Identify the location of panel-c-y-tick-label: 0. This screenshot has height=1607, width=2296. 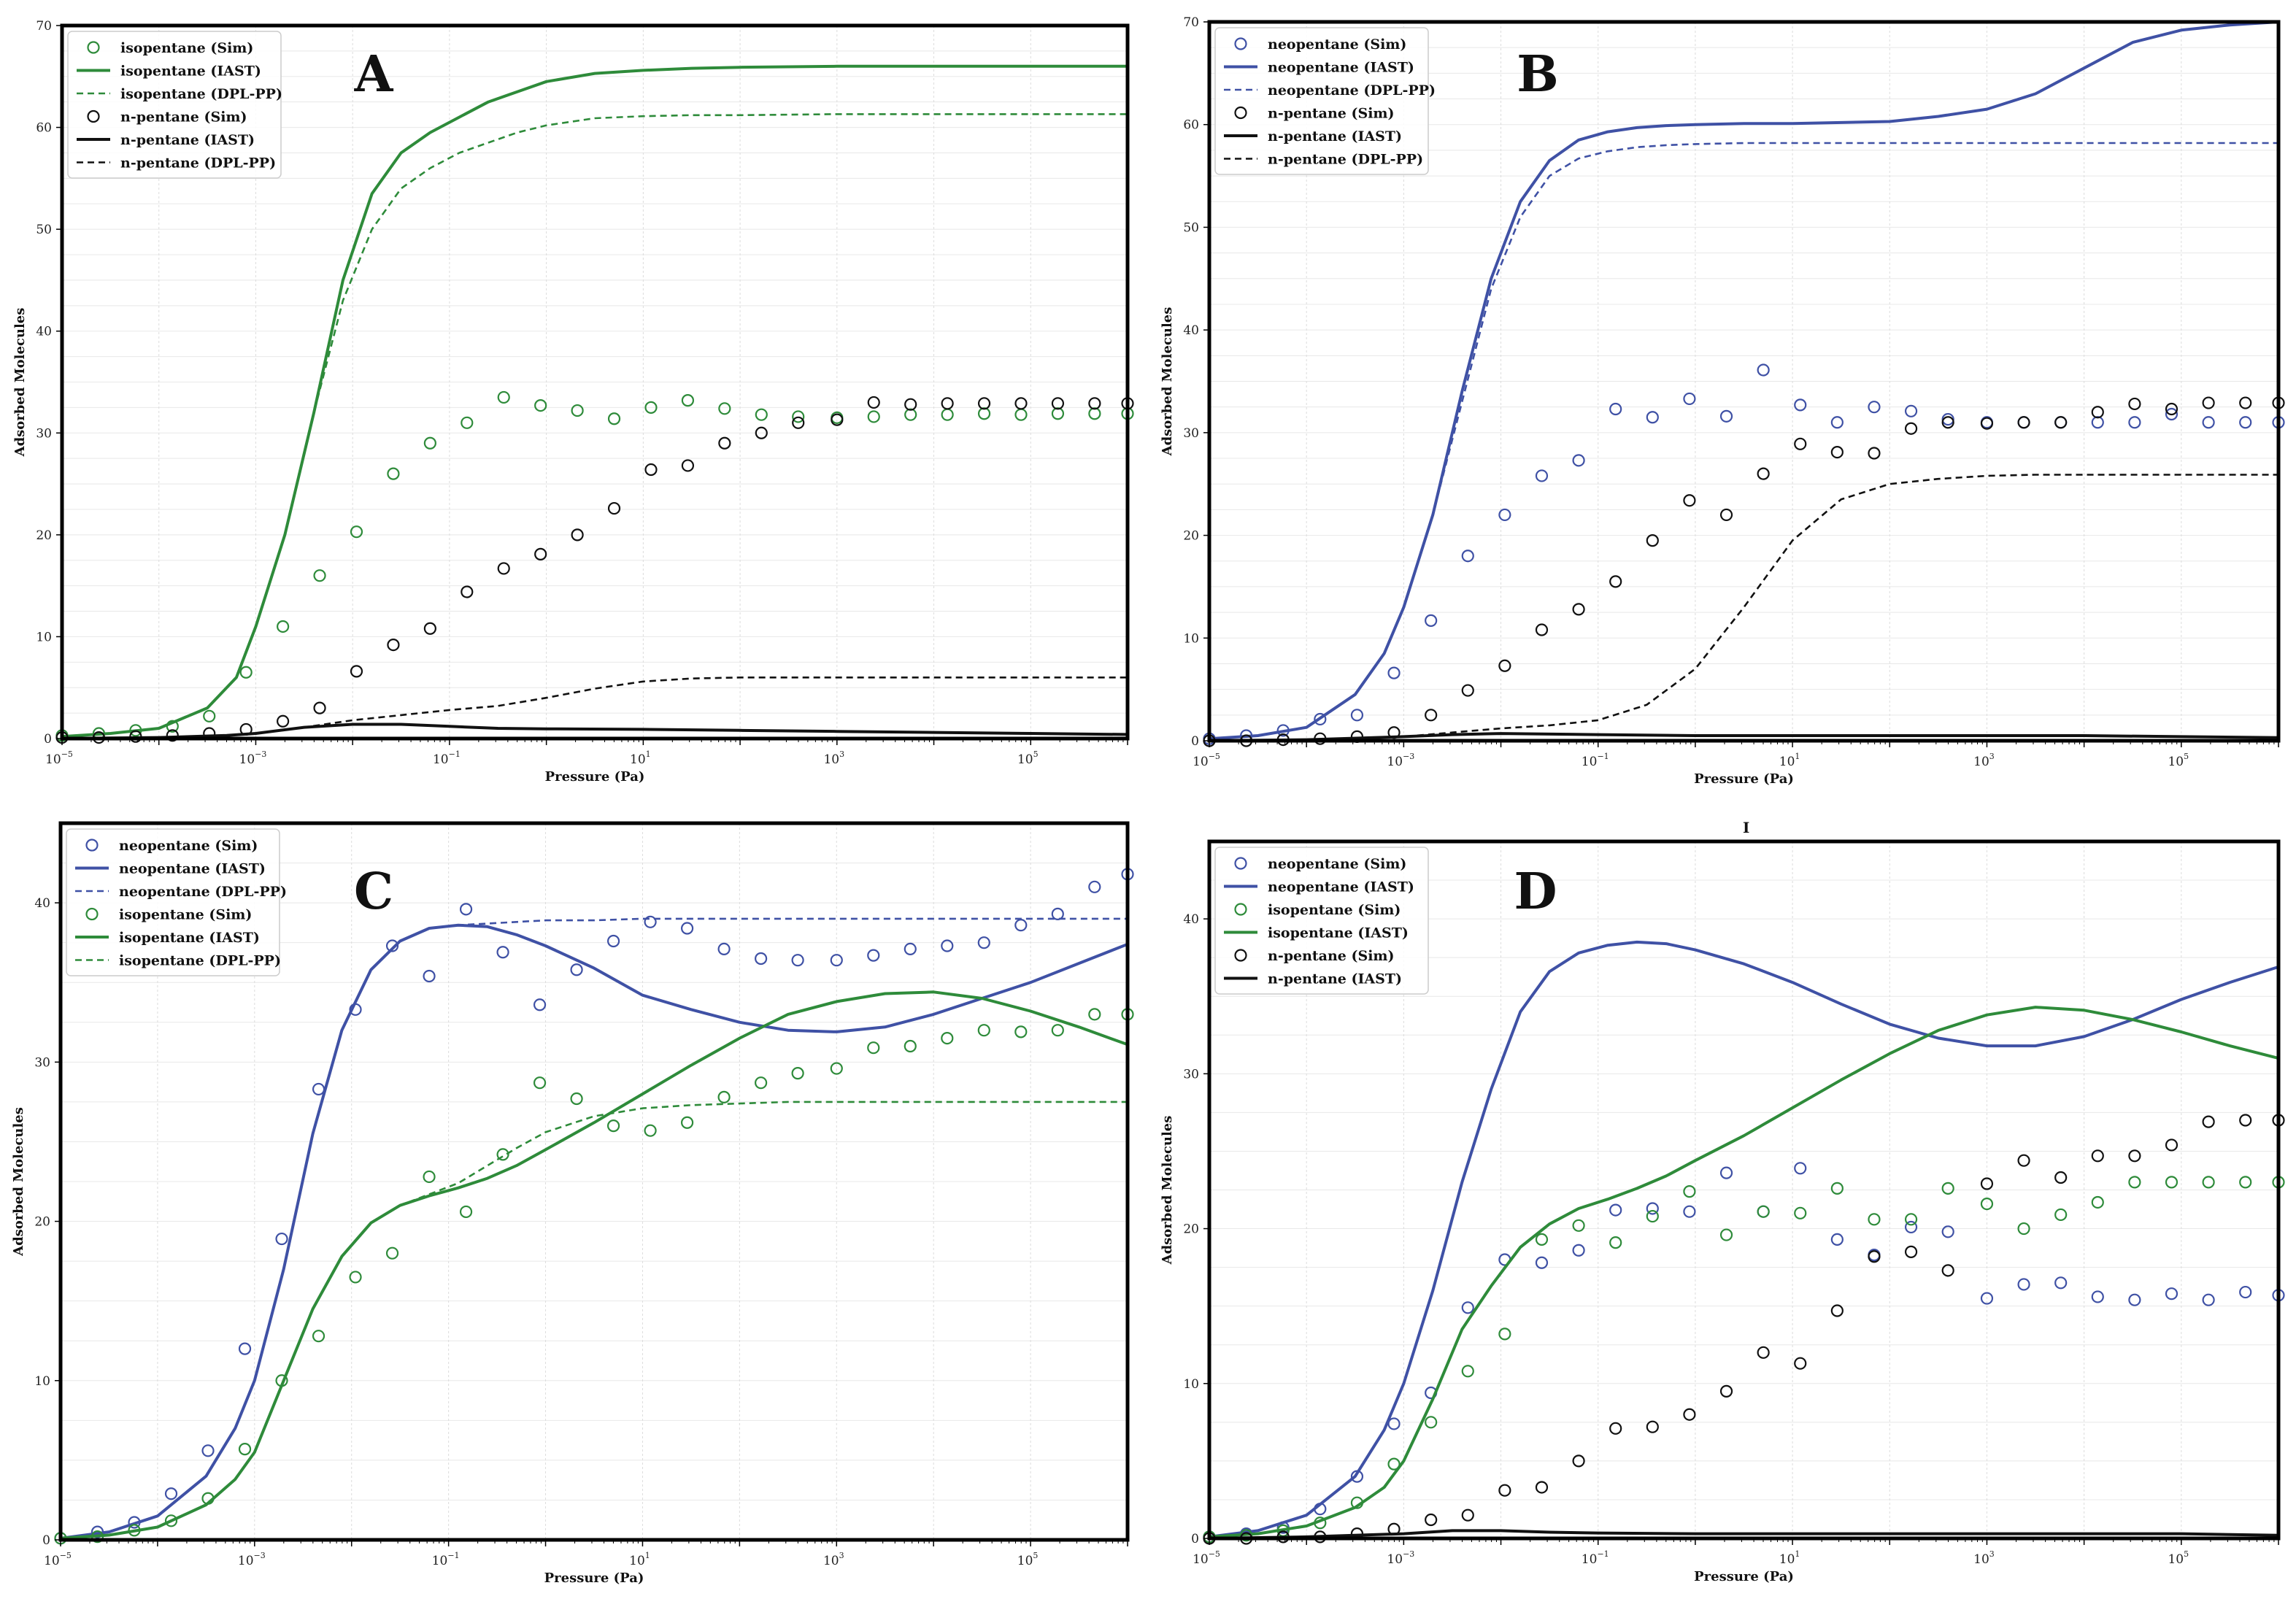
(46, 1540).